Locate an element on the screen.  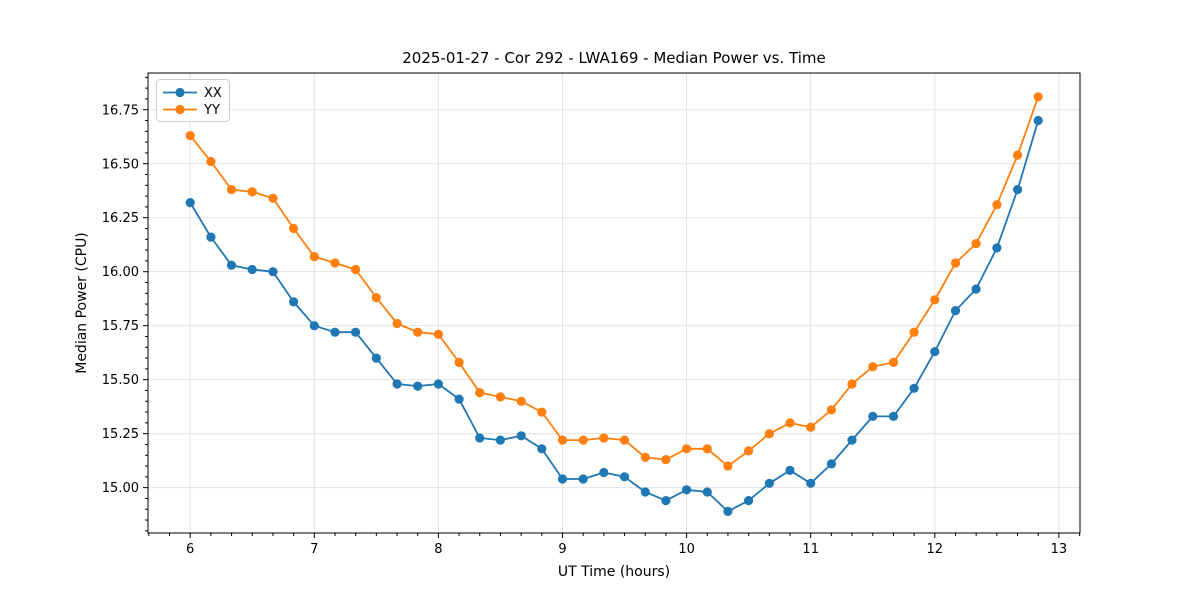
x-tick-label: 12 is located at coordinates (935, 549).